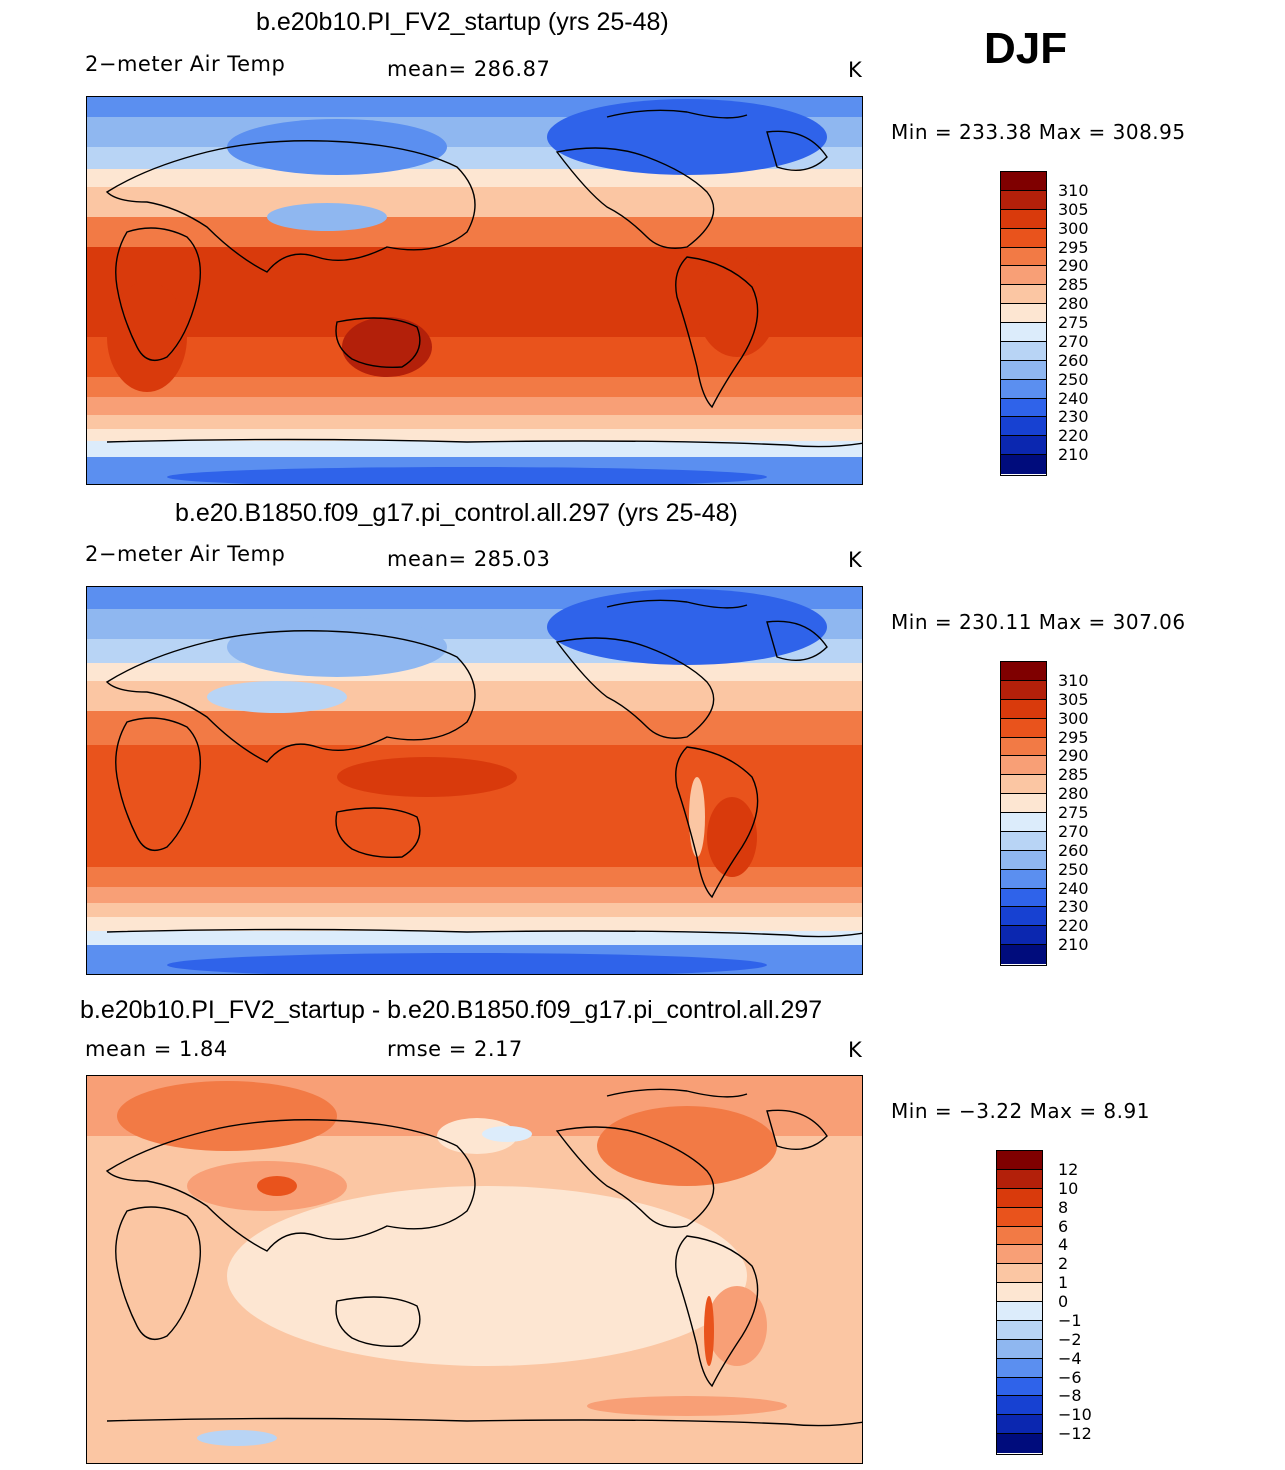 The image size is (1285, 1470). What do you see at coordinates (1038, 132) in the screenshot?
I see `panel-1-minmax: Min = 233.38 Max = 308.95` at bounding box center [1038, 132].